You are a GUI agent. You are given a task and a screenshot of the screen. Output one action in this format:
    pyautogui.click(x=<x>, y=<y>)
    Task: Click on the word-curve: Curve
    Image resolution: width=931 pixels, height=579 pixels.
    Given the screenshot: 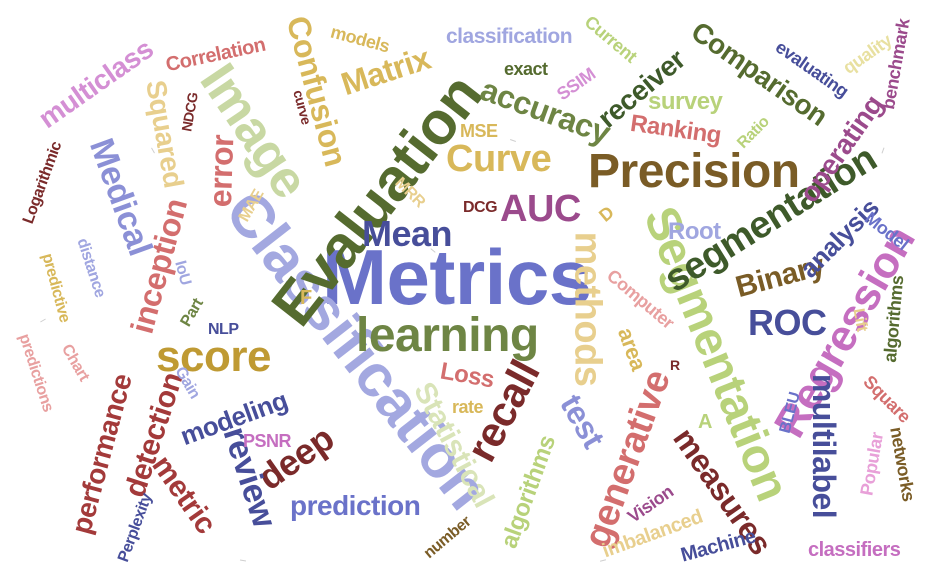 What is the action you would take?
    pyautogui.click(x=499, y=159)
    